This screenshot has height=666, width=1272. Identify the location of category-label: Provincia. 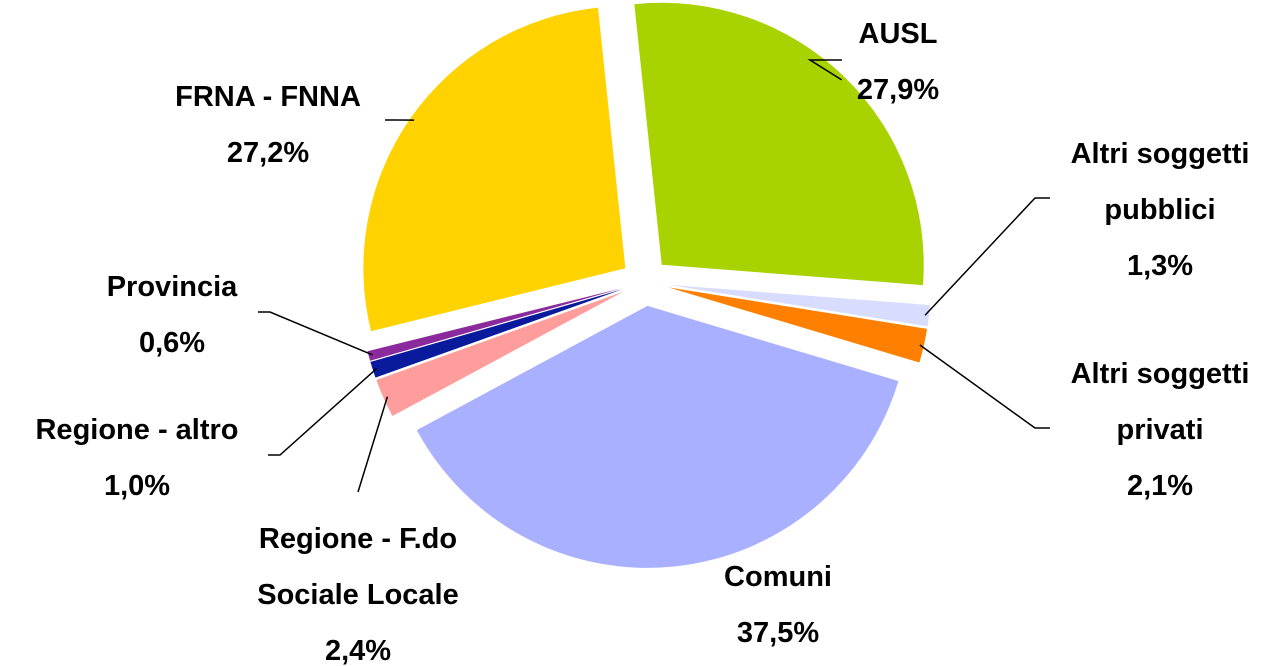
(172, 287).